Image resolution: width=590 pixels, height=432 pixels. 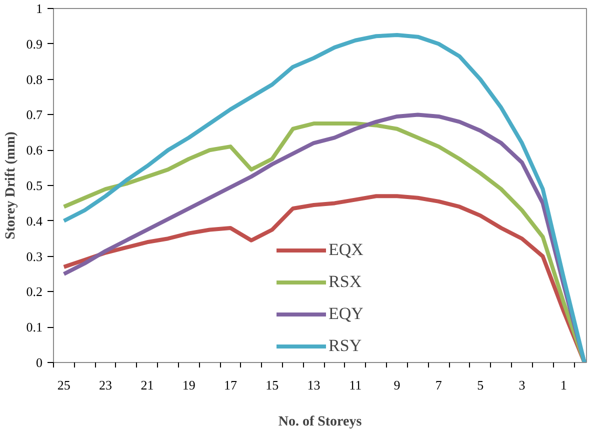 What do you see at coordinates (34, 185) in the screenshot?
I see `y-tick-label: 0.5` at bounding box center [34, 185].